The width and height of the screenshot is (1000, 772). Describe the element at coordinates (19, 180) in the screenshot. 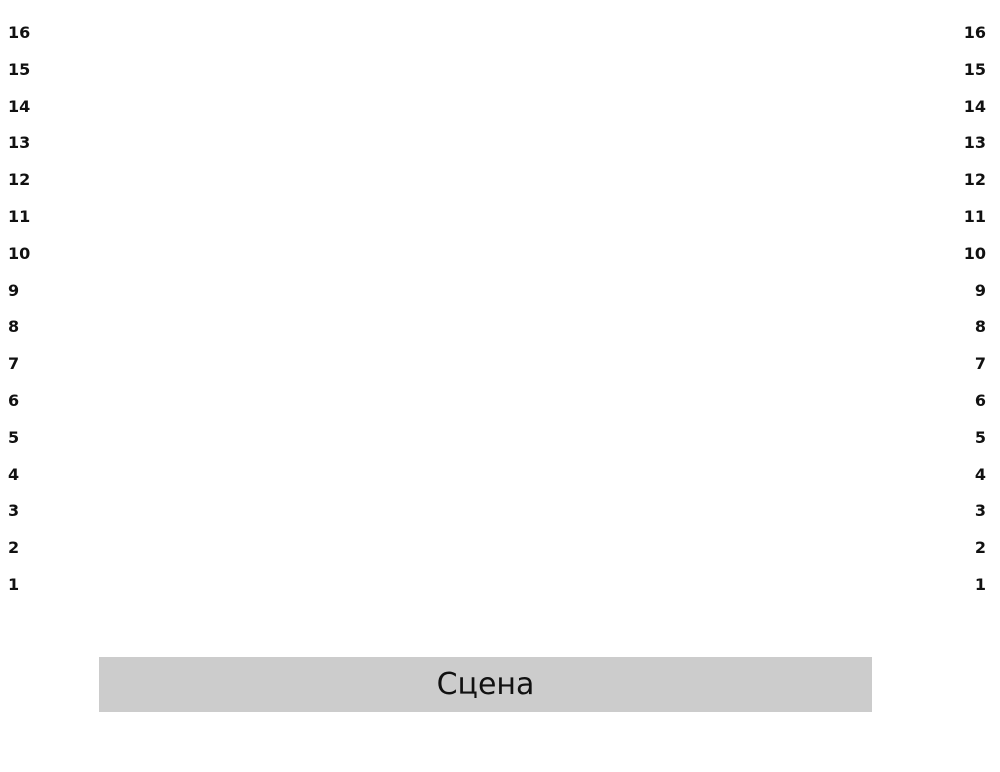

I see `row-label-left: 12` at that location.